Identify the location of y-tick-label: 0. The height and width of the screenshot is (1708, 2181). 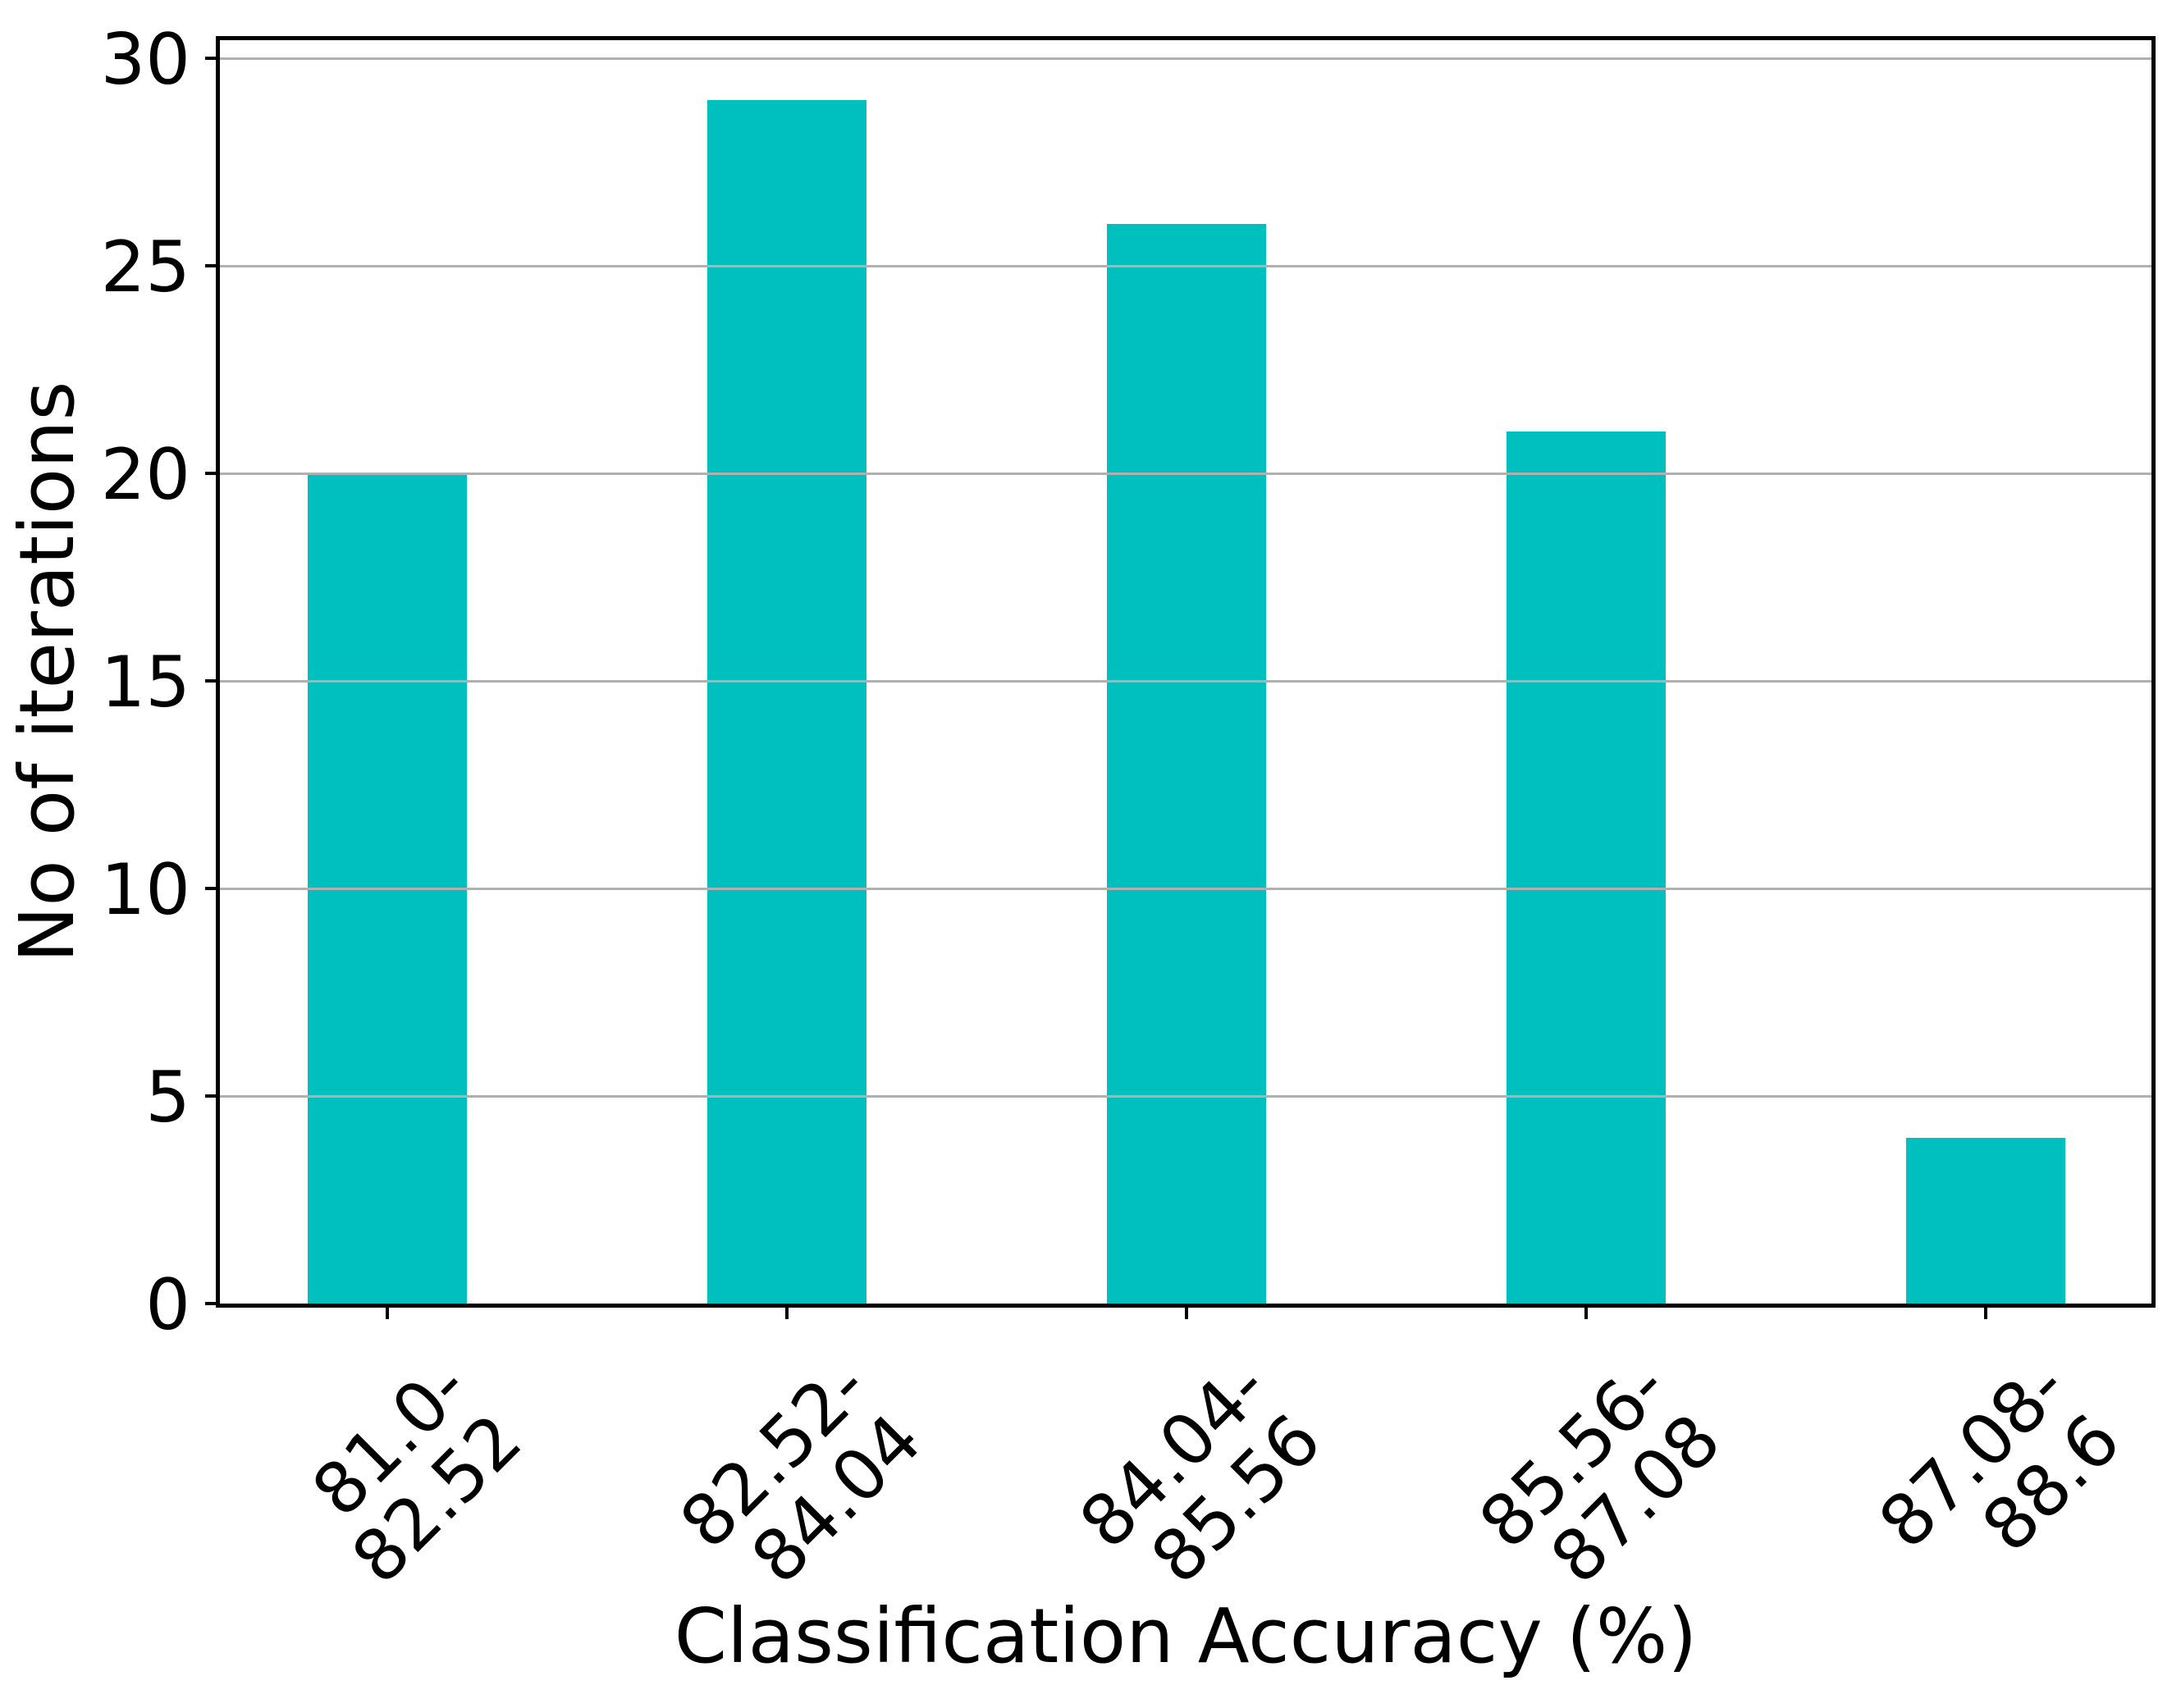
(167, 1305).